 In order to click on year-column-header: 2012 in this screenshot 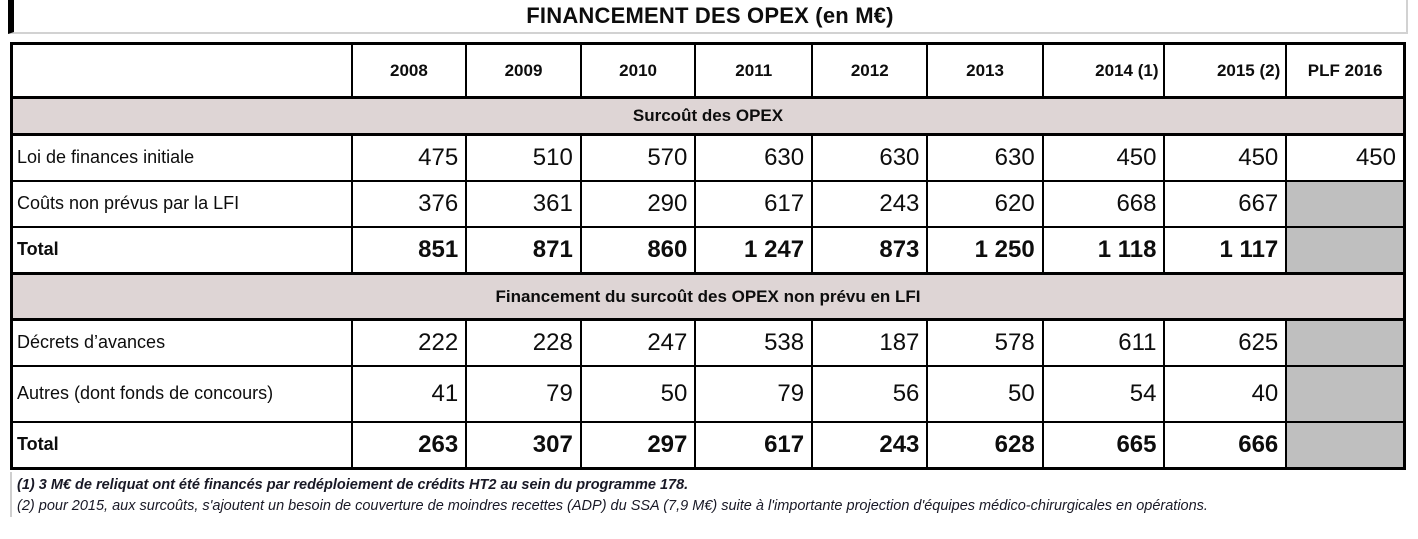, I will do `click(870, 70)`.